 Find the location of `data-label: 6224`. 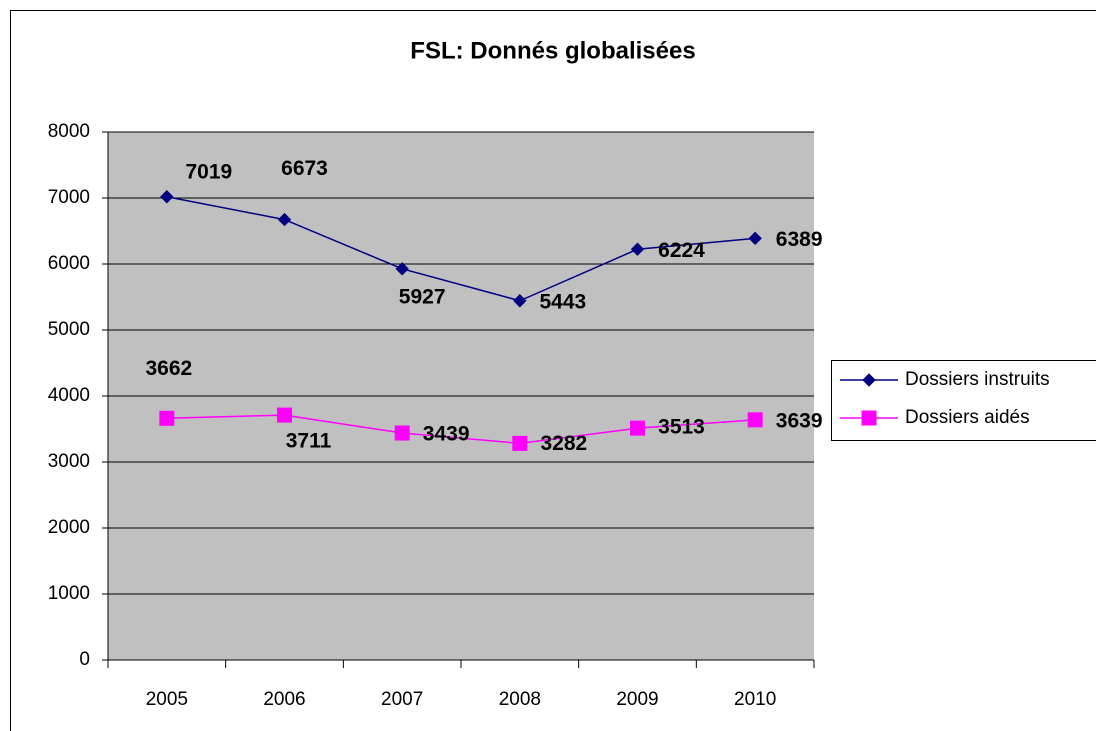

data-label: 6224 is located at coordinates (681, 250).